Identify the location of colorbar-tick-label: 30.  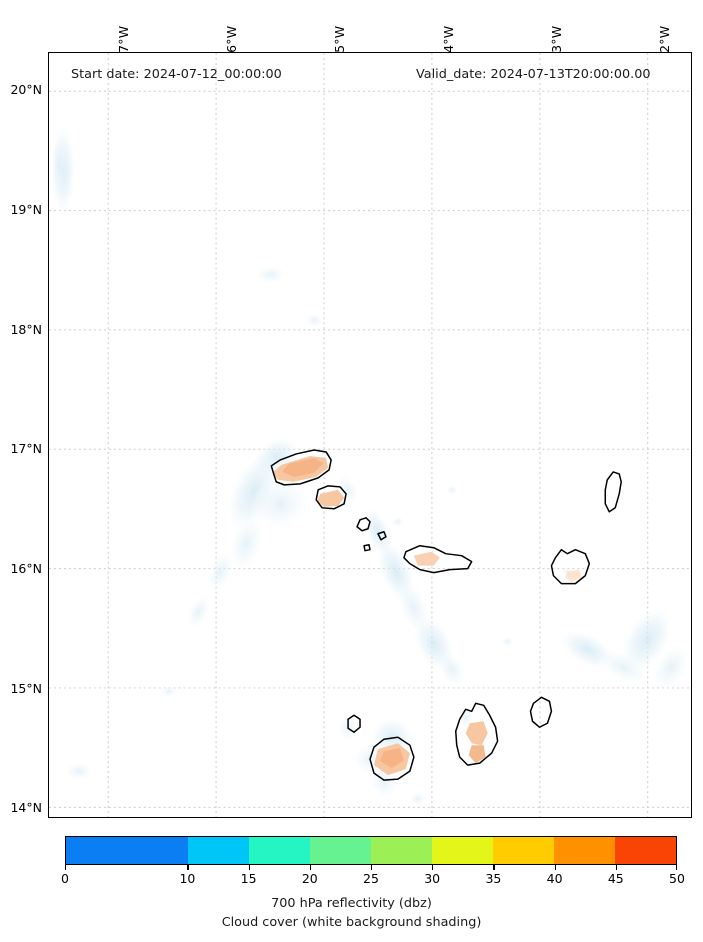
(432, 878).